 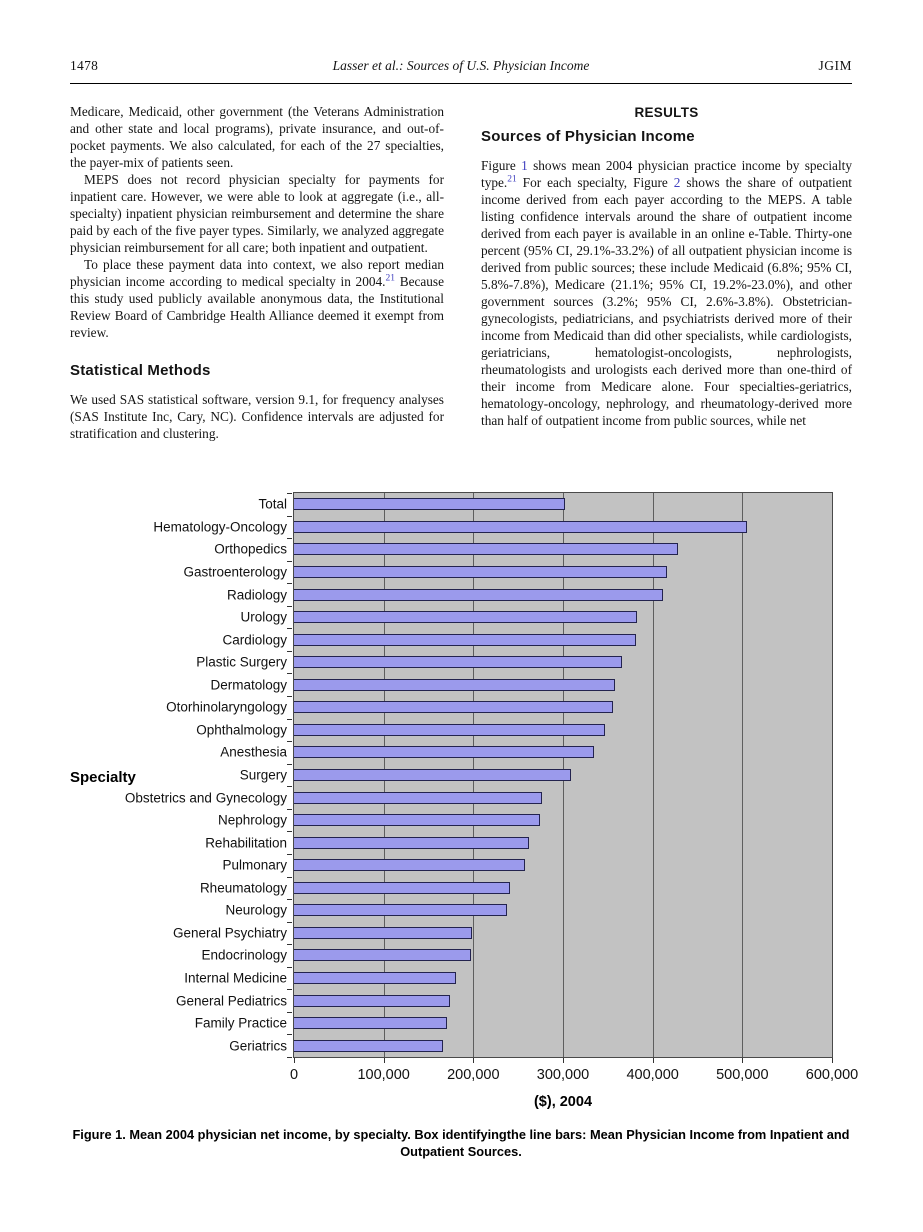 I want to click on bar-gastroenterology, so click(x=481, y=571).